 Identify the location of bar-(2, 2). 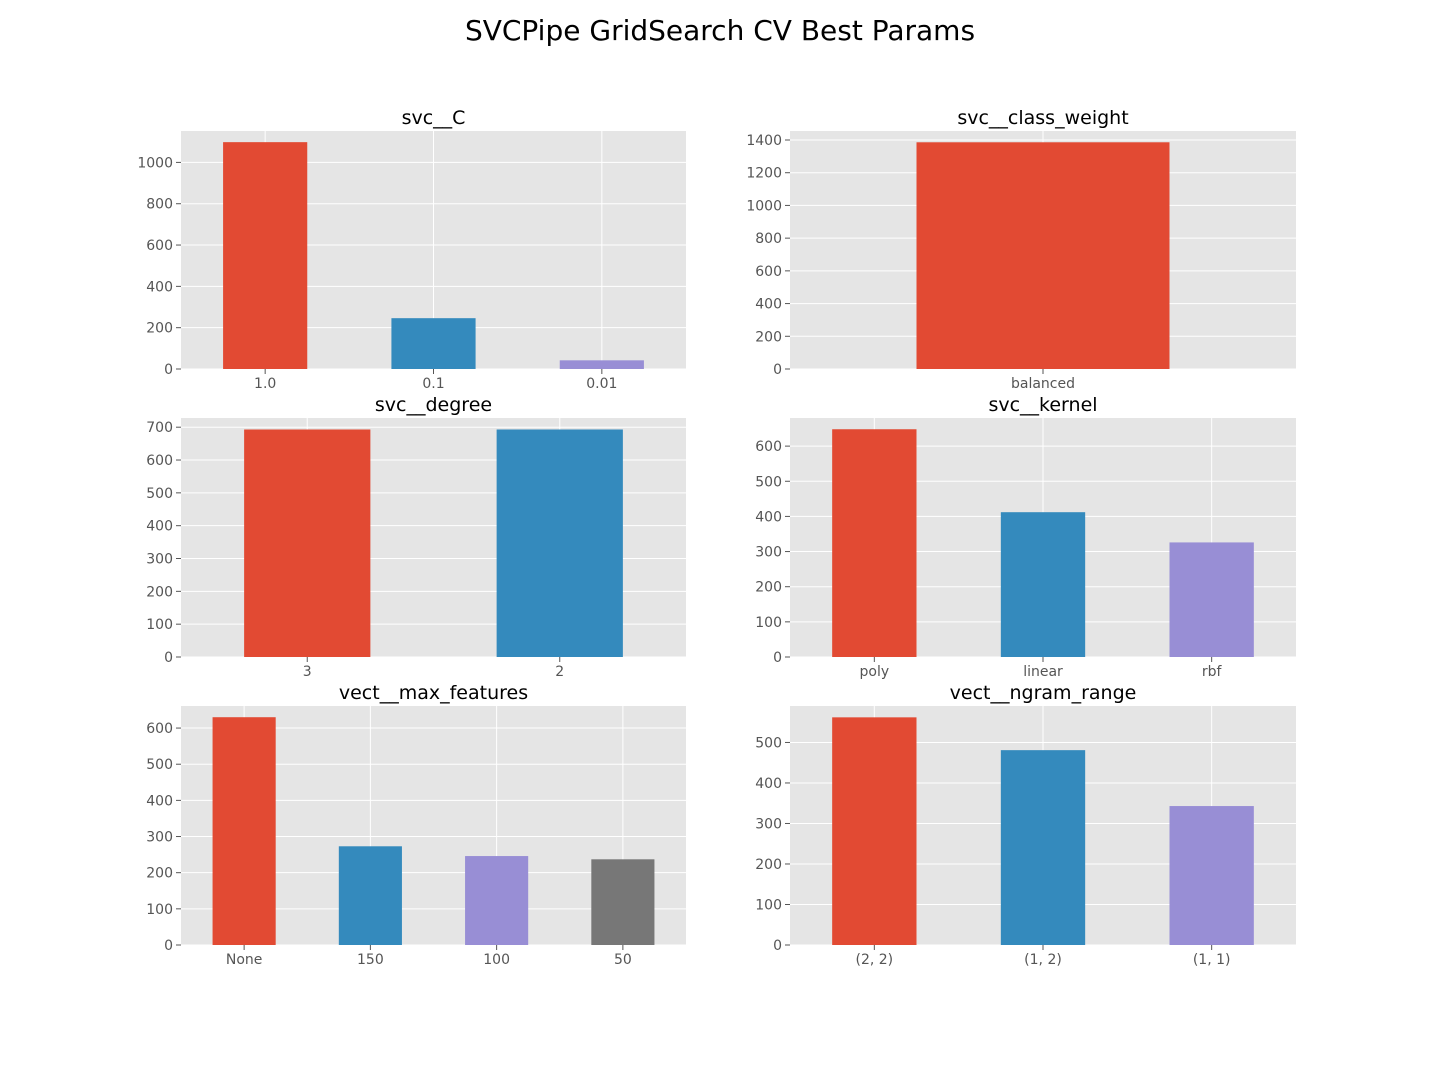
(874, 831).